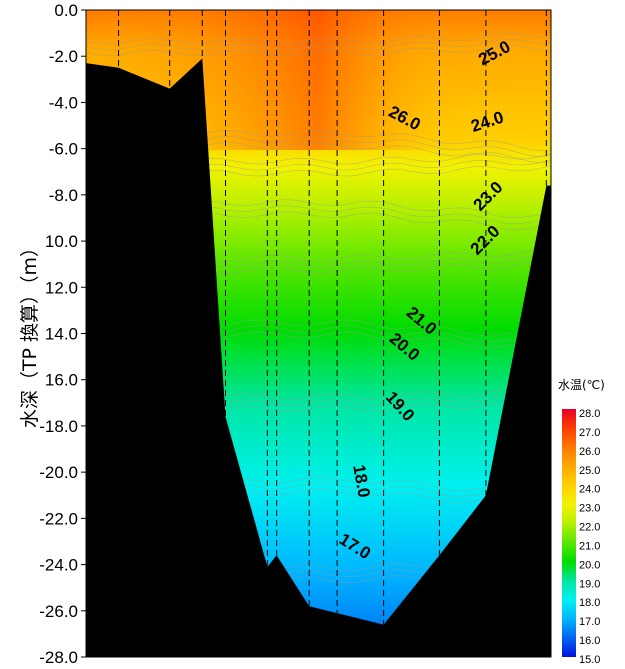 The image size is (625, 669). Describe the element at coordinates (589, 660) in the screenshot. I see `colorbar-tick-label: 15.0` at that location.